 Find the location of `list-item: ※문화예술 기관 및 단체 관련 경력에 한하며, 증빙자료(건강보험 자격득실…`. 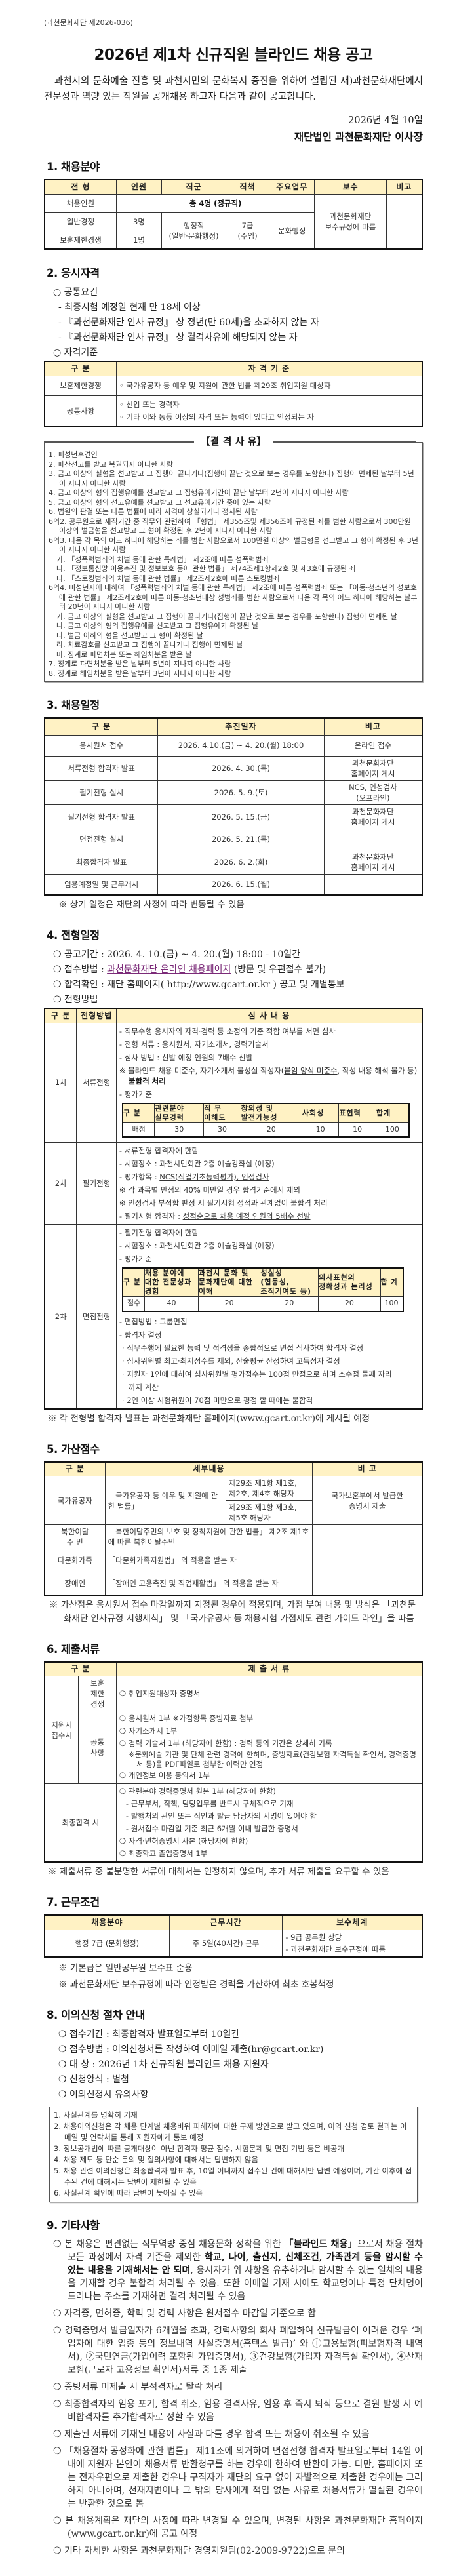

list-item: ※문화예술 기관 및 단체 관련 경력에 한하며, 증빙자료(건강보험 자격득실… is located at coordinates (272, 1759).